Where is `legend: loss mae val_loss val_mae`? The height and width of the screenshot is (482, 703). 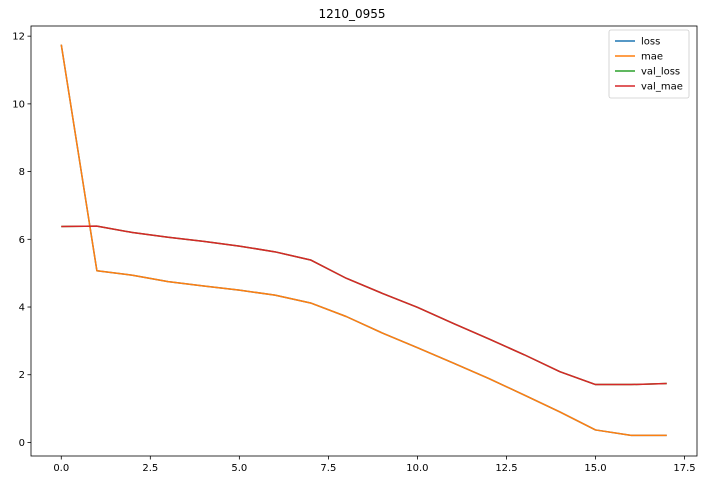 legend: loss mae val_loss val_mae is located at coordinates (649, 64).